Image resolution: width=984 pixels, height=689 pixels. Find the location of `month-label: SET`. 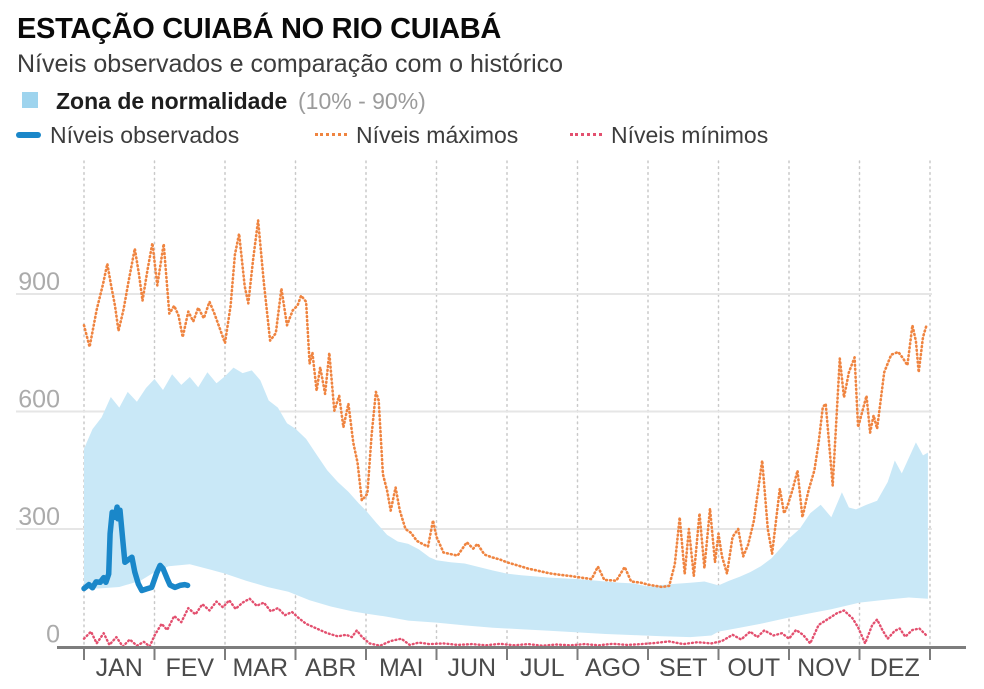

month-label: SET is located at coordinates (683, 668).